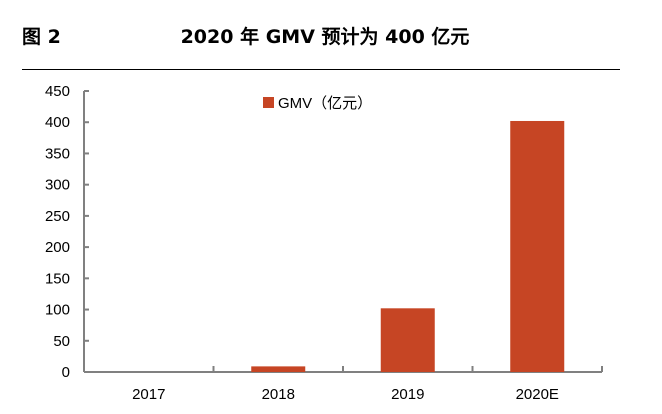 This screenshot has width=662, height=414. What do you see at coordinates (278, 394) in the screenshot?
I see `x-tick-label: 2018` at bounding box center [278, 394].